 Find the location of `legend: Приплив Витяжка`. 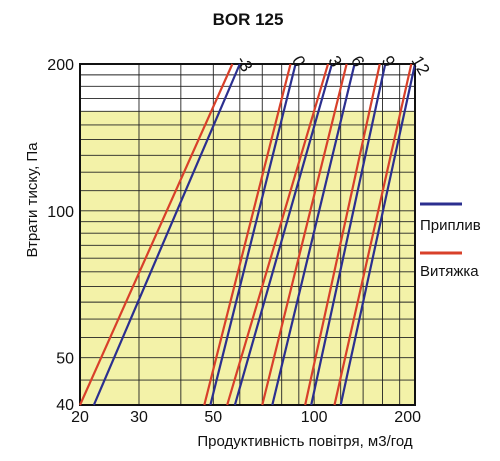

legend: Приплив Витяжка is located at coordinates (450, 241).